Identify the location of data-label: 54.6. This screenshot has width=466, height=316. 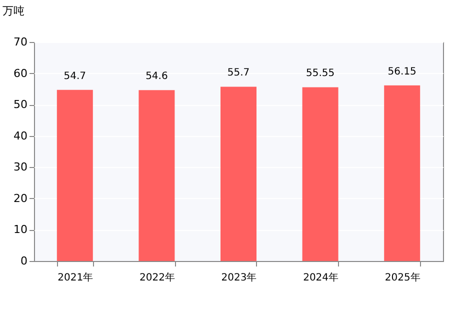
(157, 76).